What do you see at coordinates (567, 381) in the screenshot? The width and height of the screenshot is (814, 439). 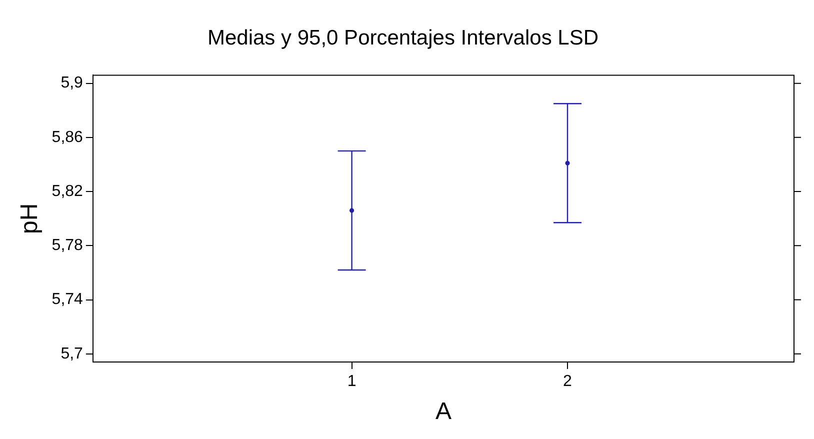 I see `x-tick-label: 2` at bounding box center [567, 381].